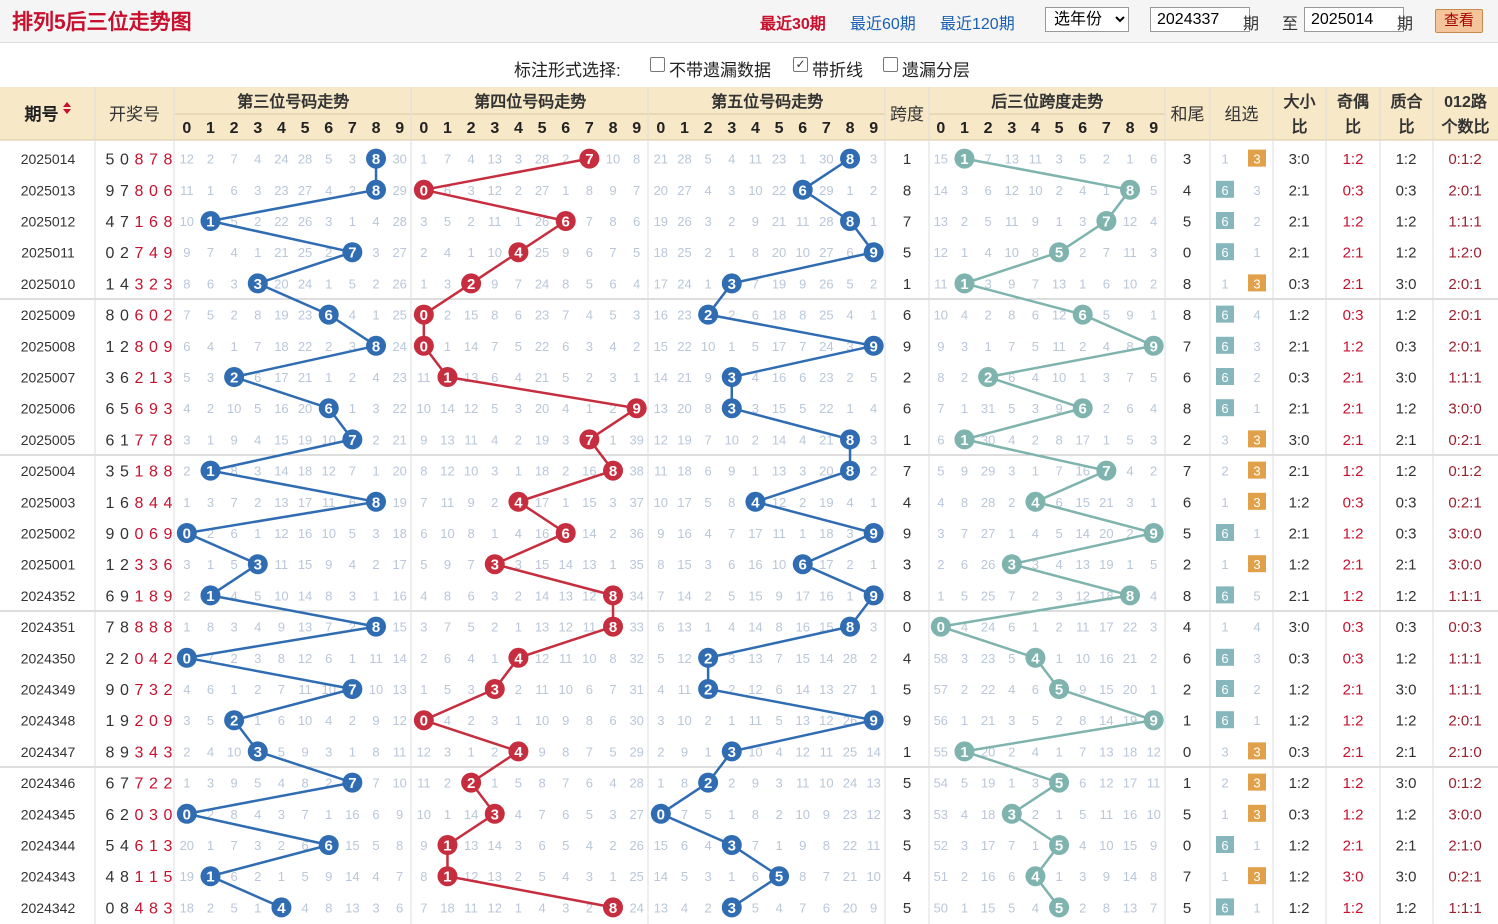 This screenshot has height=924, width=1498. Describe the element at coordinates (1154, 534) in the screenshot. I see `ball-number-st: 9` at that location.